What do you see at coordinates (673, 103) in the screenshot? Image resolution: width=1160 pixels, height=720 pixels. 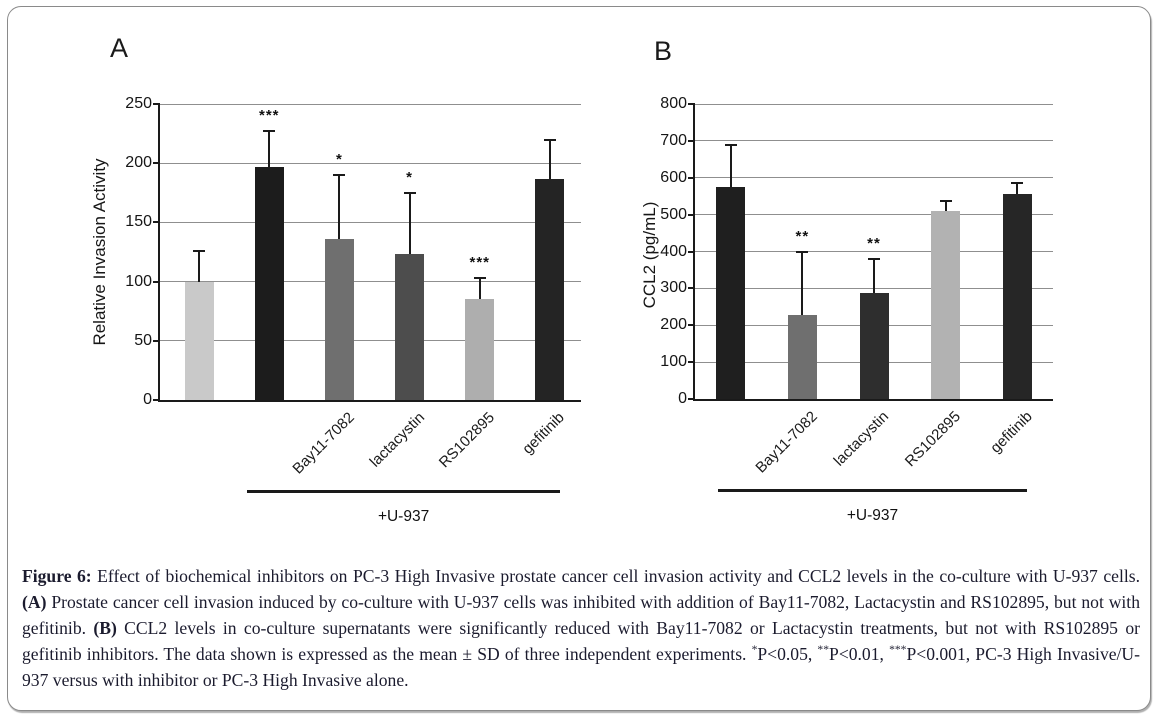 I see `y-tick-label: 800` at bounding box center [673, 103].